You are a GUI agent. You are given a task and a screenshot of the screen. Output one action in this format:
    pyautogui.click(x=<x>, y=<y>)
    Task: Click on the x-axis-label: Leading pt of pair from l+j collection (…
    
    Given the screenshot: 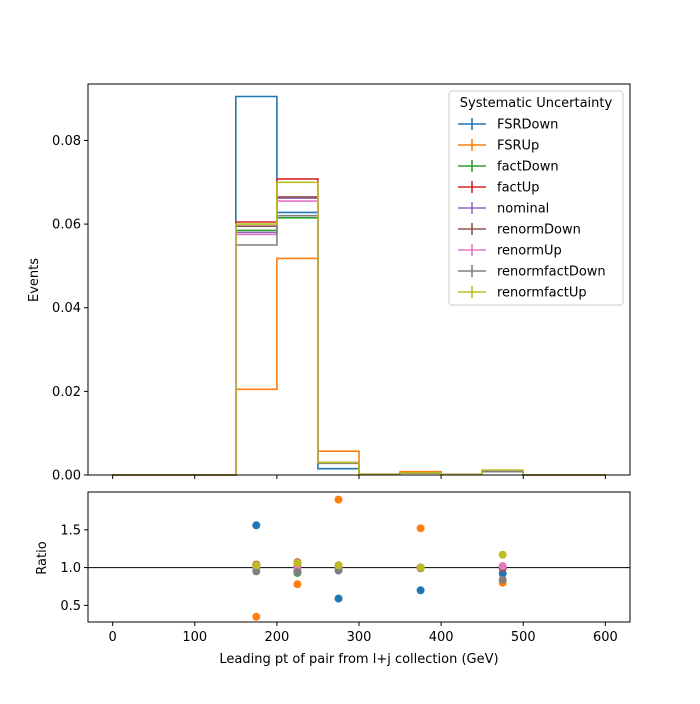 What is the action you would take?
    pyautogui.click(x=358, y=659)
    